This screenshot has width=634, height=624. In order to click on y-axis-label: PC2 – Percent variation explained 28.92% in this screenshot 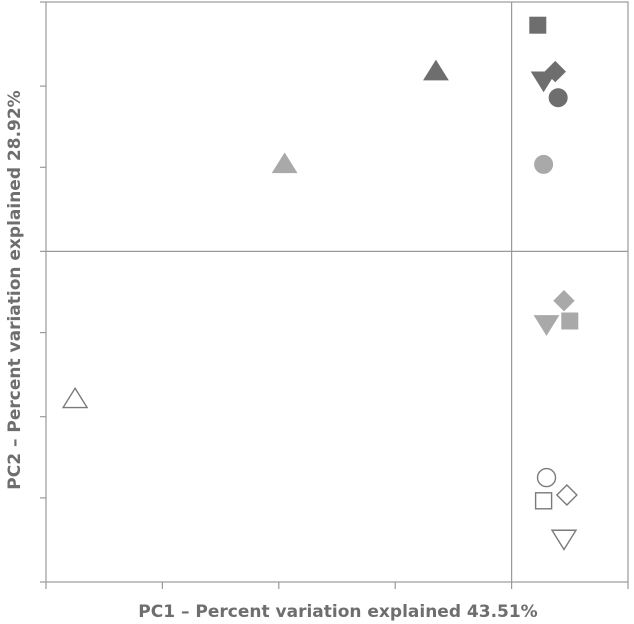, I will do `click(15, 289)`.